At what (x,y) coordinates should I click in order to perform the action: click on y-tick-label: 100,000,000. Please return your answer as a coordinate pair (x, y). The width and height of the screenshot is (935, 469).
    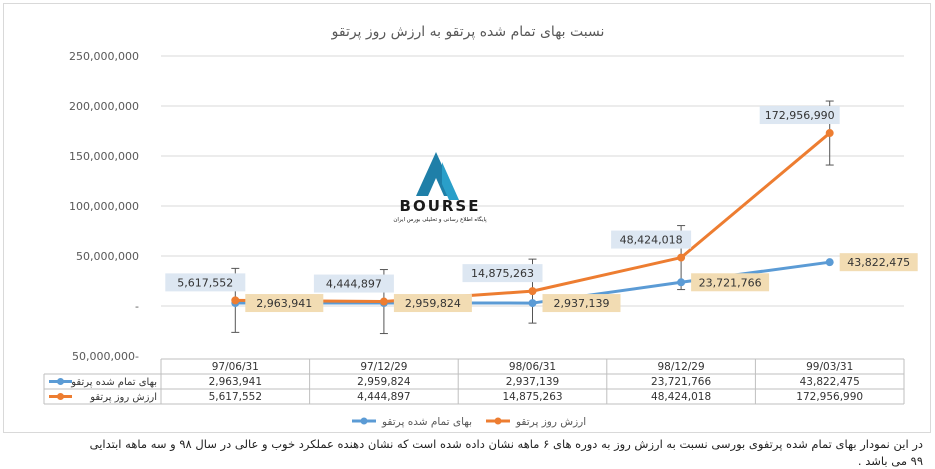
    Looking at the image, I should click on (104, 206).